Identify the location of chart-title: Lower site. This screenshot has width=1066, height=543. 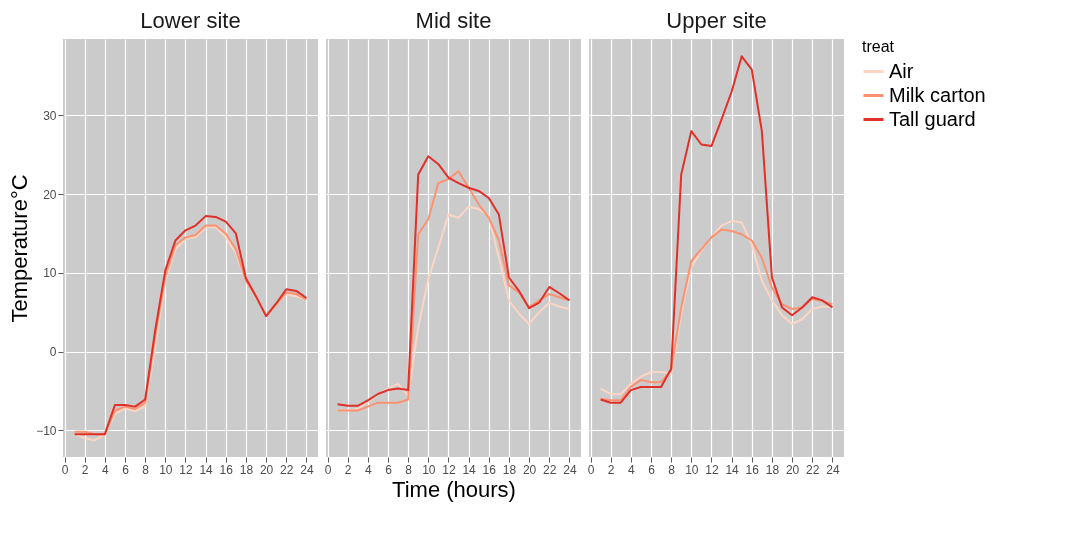
(190, 20).